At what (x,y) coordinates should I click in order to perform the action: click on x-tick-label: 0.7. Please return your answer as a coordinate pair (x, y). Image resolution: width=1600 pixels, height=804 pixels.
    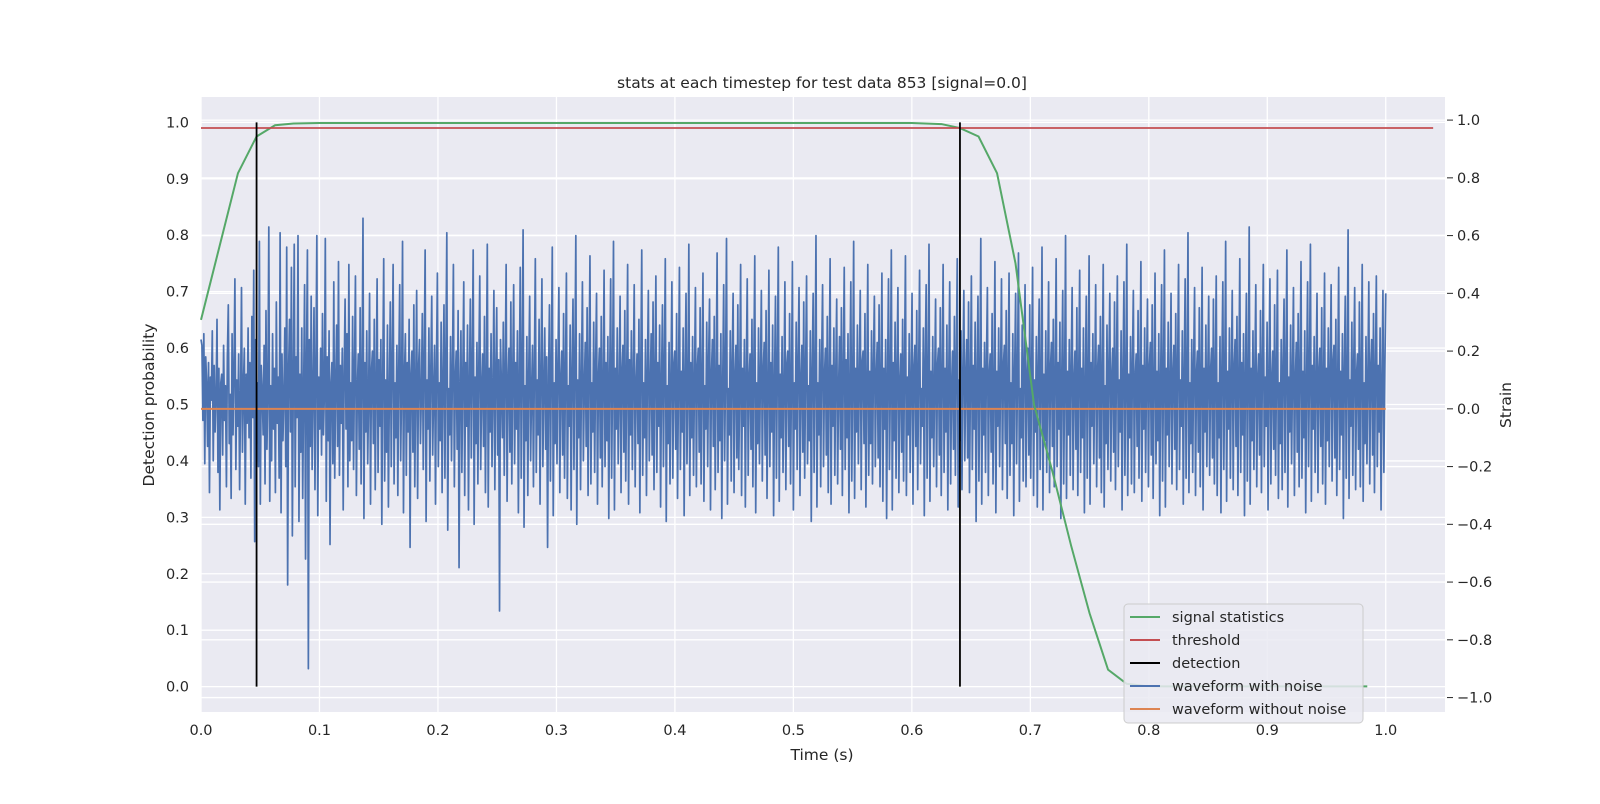
    Looking at the image, I should click on (1030, 731).